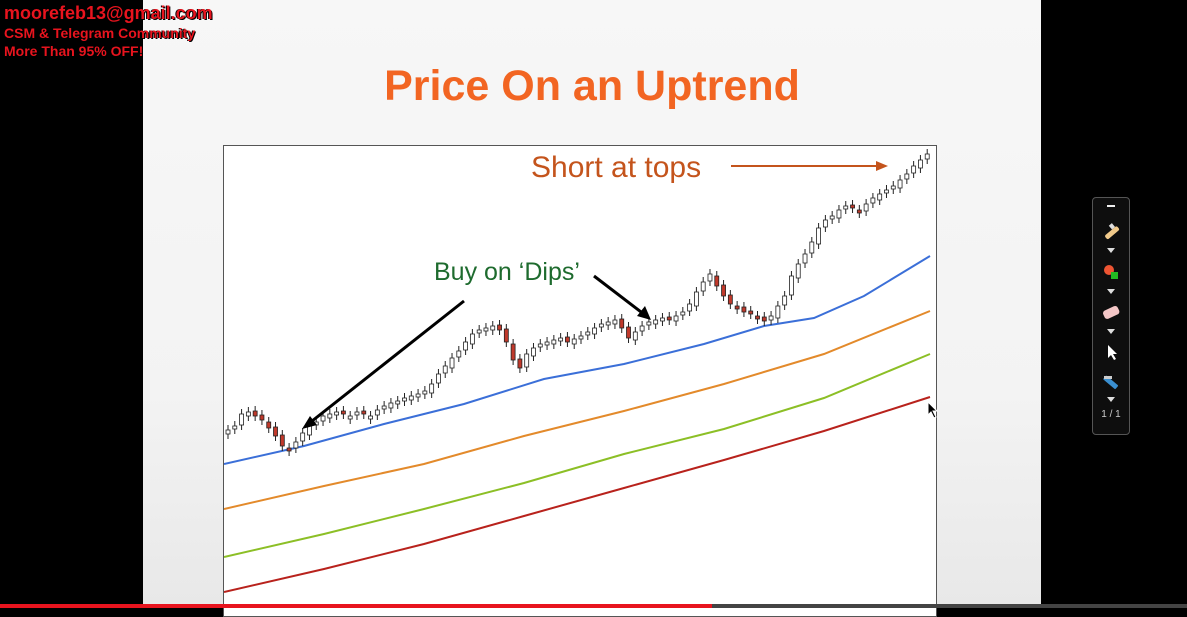 This screenshot has width=1187, height=617. I want to click on annotation-toolbar: 1 / 1, so click(1111, 316).